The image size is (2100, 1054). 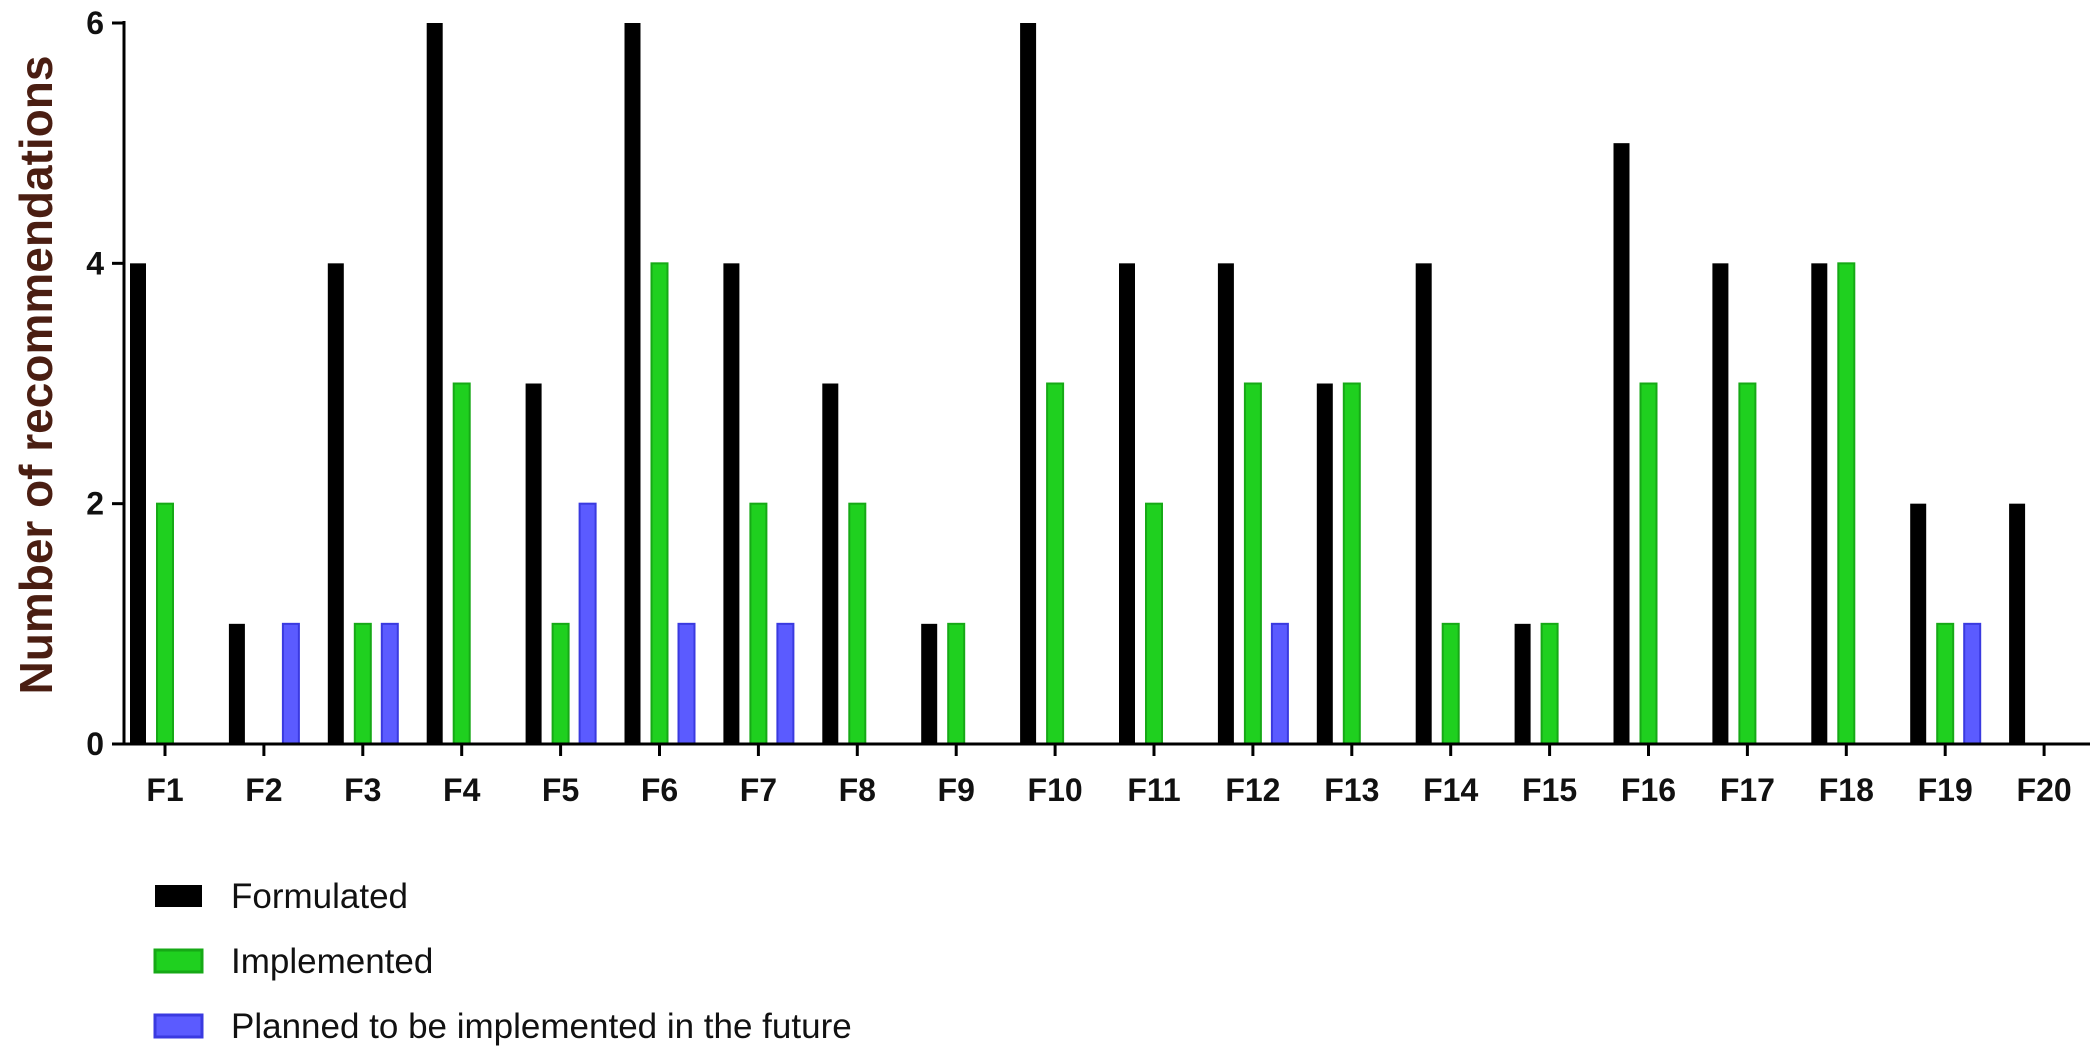 I want to click on bar-formulated-f1, so click(x=138, y=503).